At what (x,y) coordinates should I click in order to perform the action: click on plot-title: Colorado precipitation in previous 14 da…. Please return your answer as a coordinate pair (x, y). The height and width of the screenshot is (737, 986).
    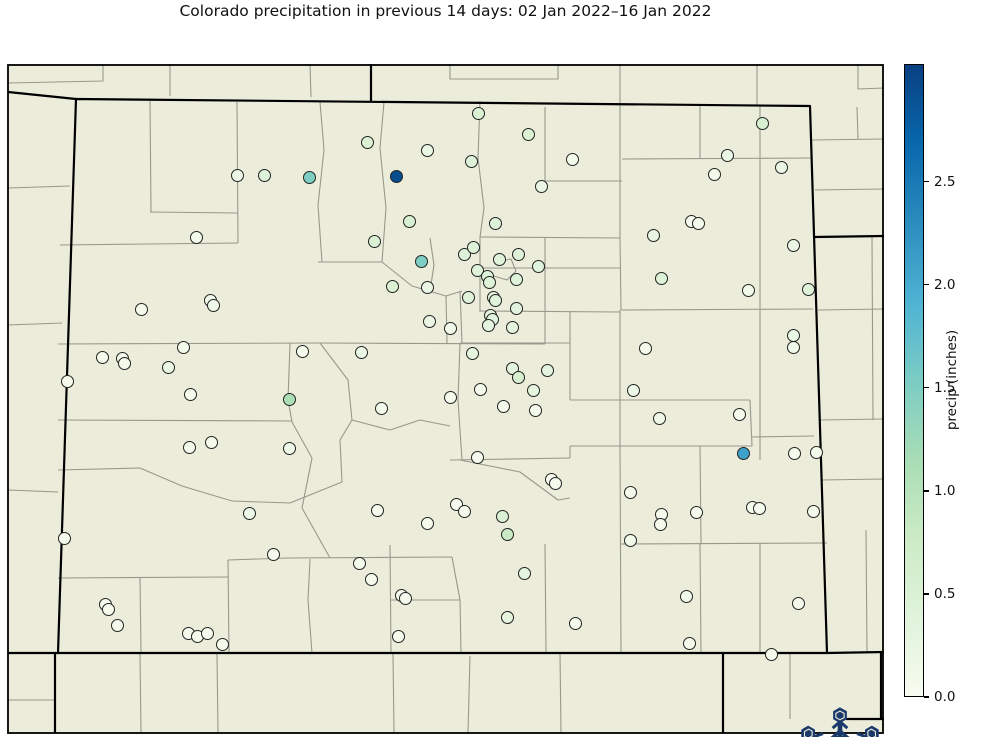
    Looking at the image, I should click on (445, 11).